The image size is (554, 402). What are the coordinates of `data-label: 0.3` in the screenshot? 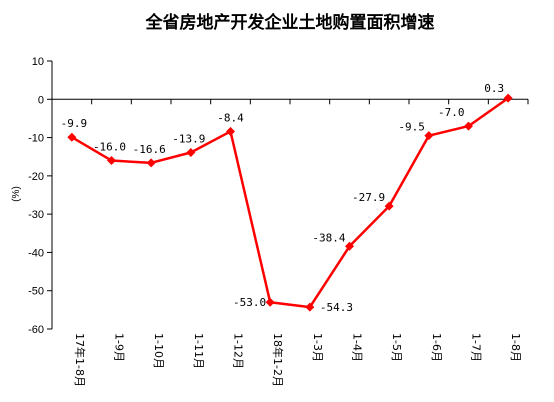 It's located at (494, 88).